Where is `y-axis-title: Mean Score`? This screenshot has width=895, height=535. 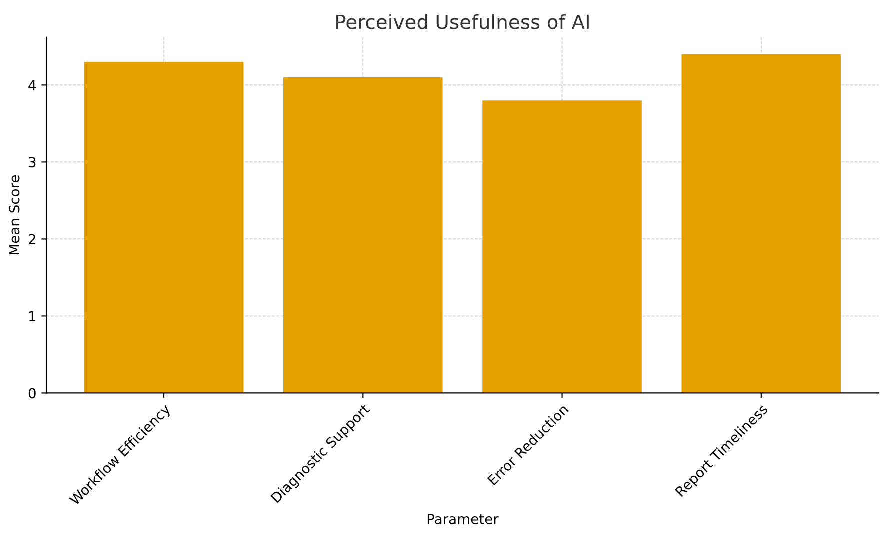 y-axis-title: Mean Score is located at coordinates (14, 215).